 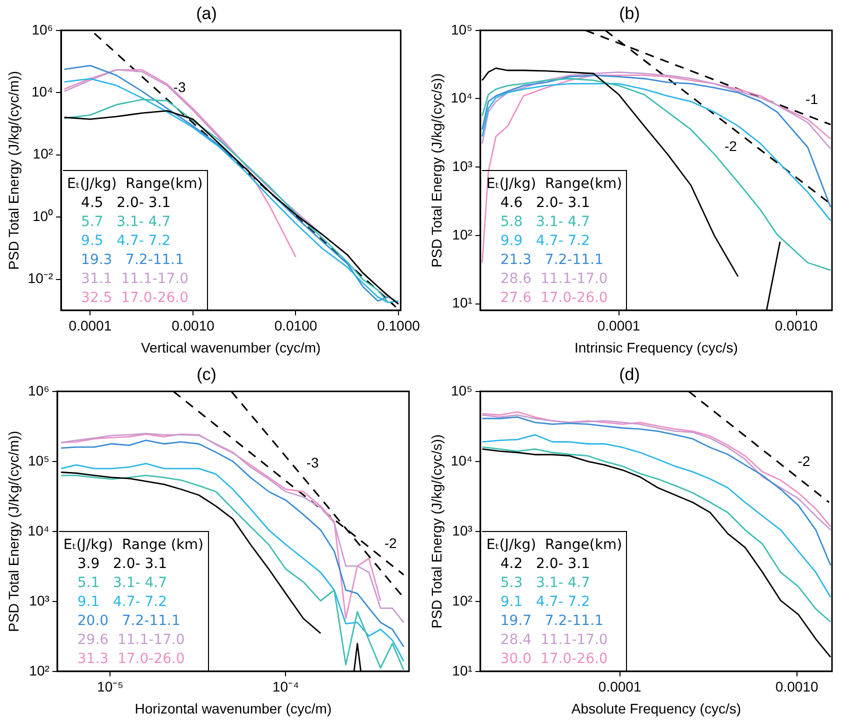 I want to click on text: 4.6 2.0- 3.1, so click(x=545, y=204).